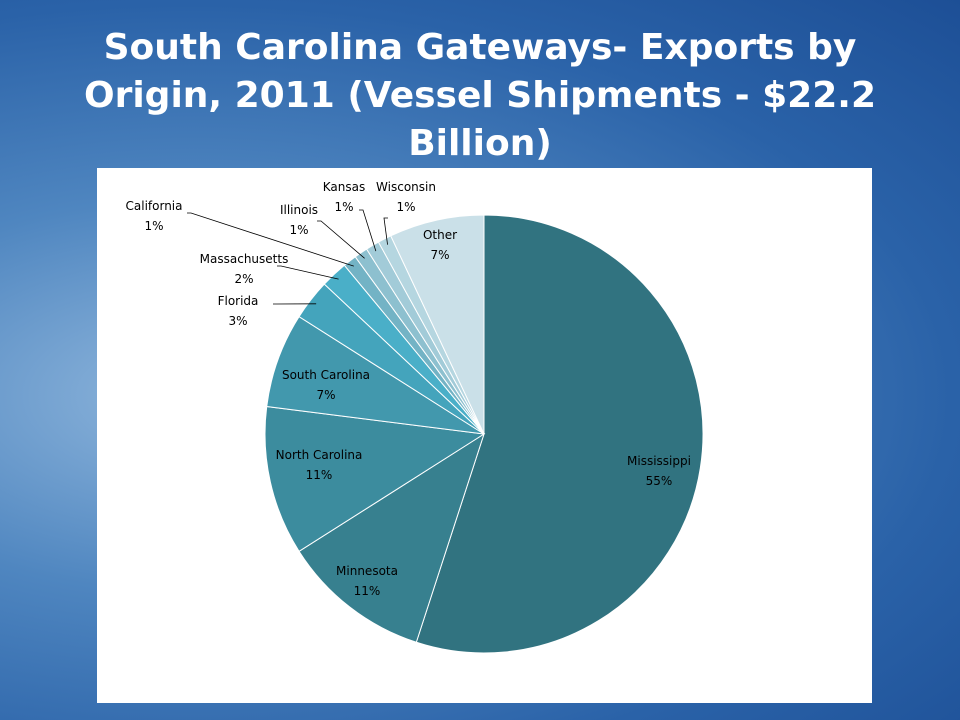 Image resolution: width=960 pixels, height=720 pixels. What do you see at coordinates (326, 385) in the screenshot?
I see `slice-label-south-carolina: South Carolina 7%` at bounding box center [326, 385].